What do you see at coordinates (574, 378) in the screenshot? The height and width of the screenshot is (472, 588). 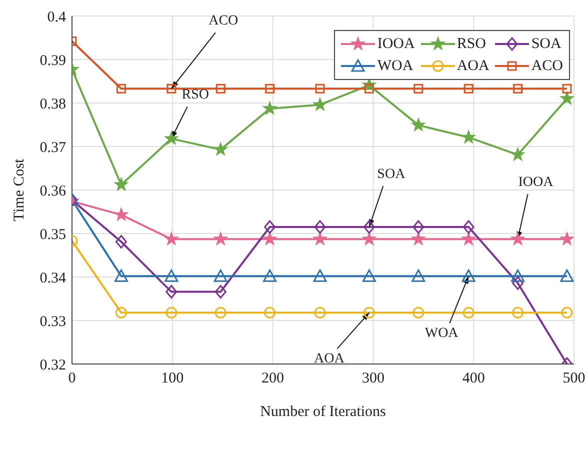 I see `x-tick-label: 500` at bounding box center [574, 378].